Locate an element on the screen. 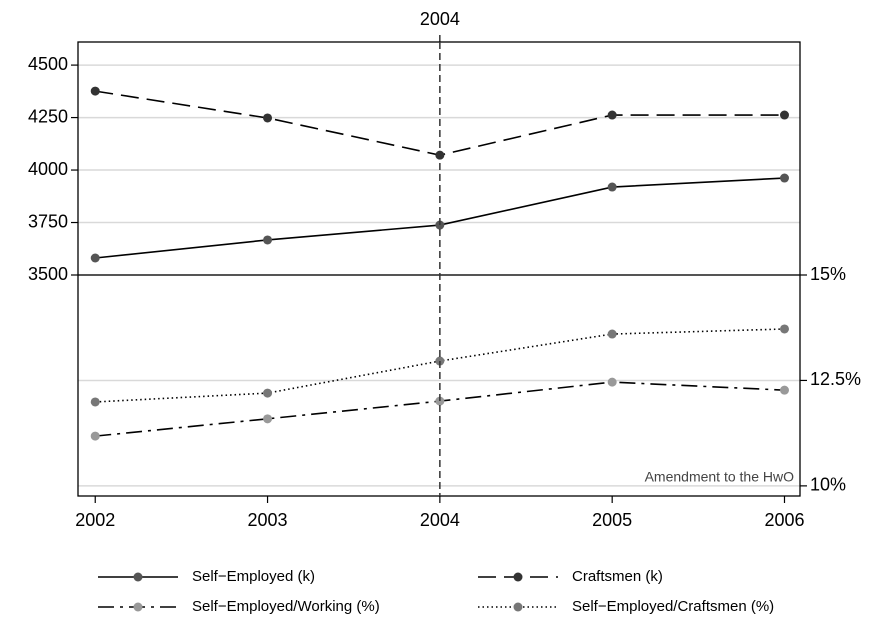  y-tick-label: 12.5% is located at coordinates (835, 379).